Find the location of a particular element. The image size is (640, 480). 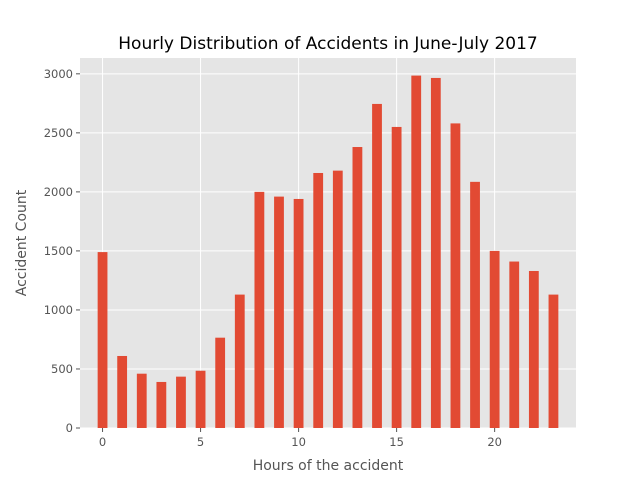

y-tick-label: 0 is located at coordinates (69, 428).